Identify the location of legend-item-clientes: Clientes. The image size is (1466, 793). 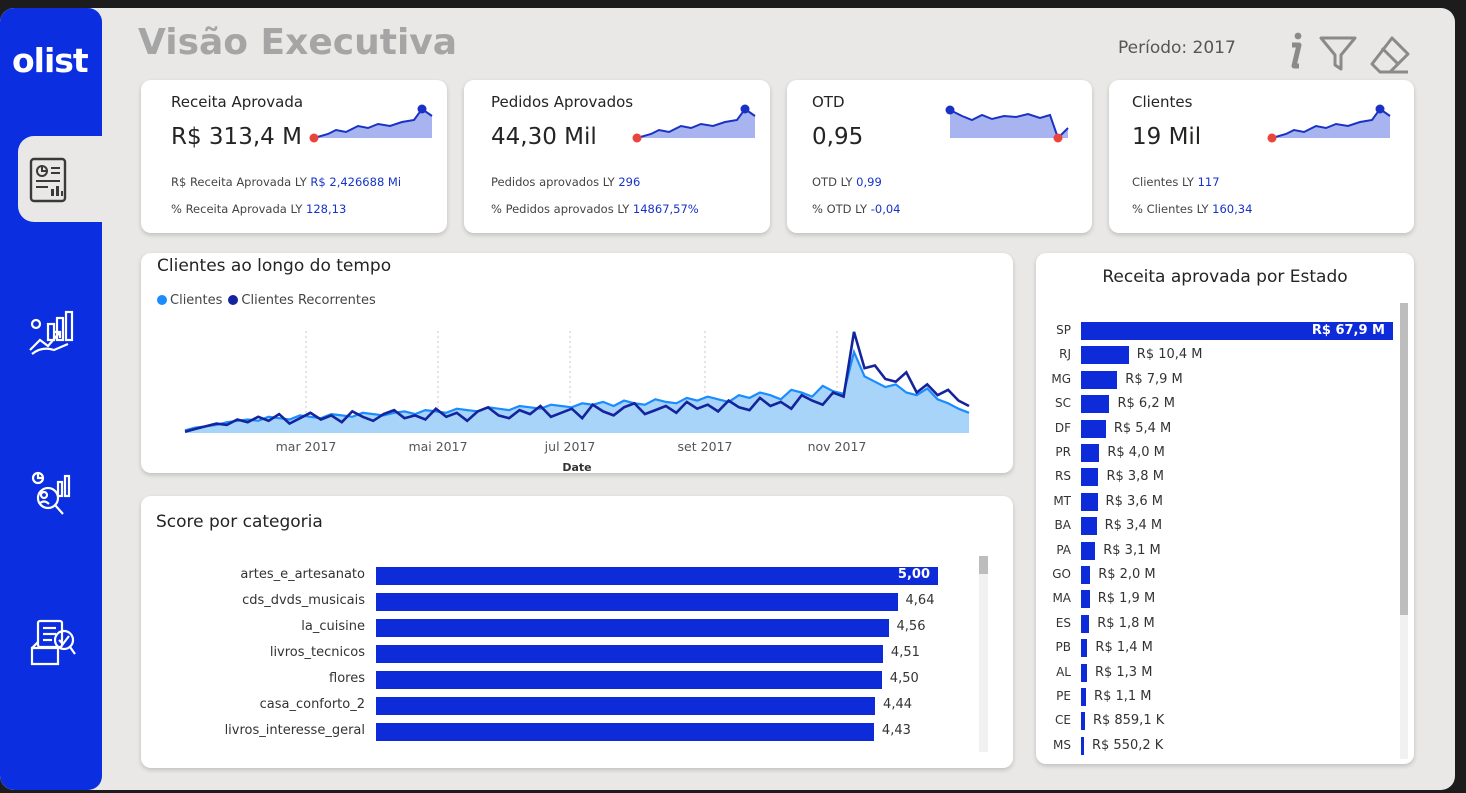
(189, 300).